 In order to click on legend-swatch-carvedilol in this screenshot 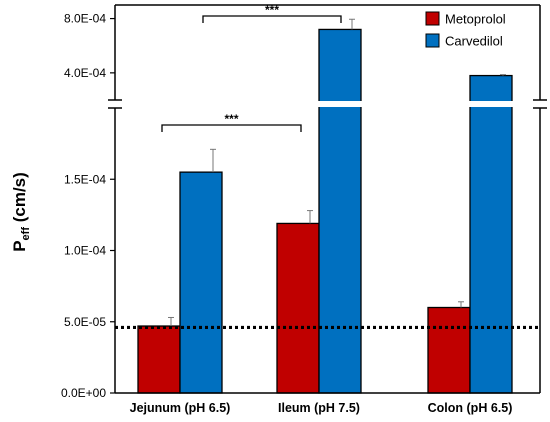, I will do `click(432, 40)`.